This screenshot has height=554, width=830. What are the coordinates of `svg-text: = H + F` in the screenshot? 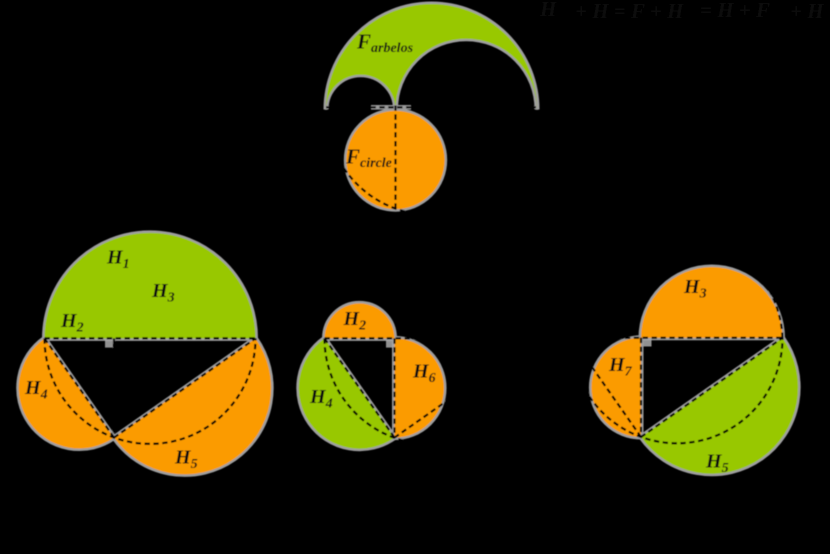 It's located at (735, 11).